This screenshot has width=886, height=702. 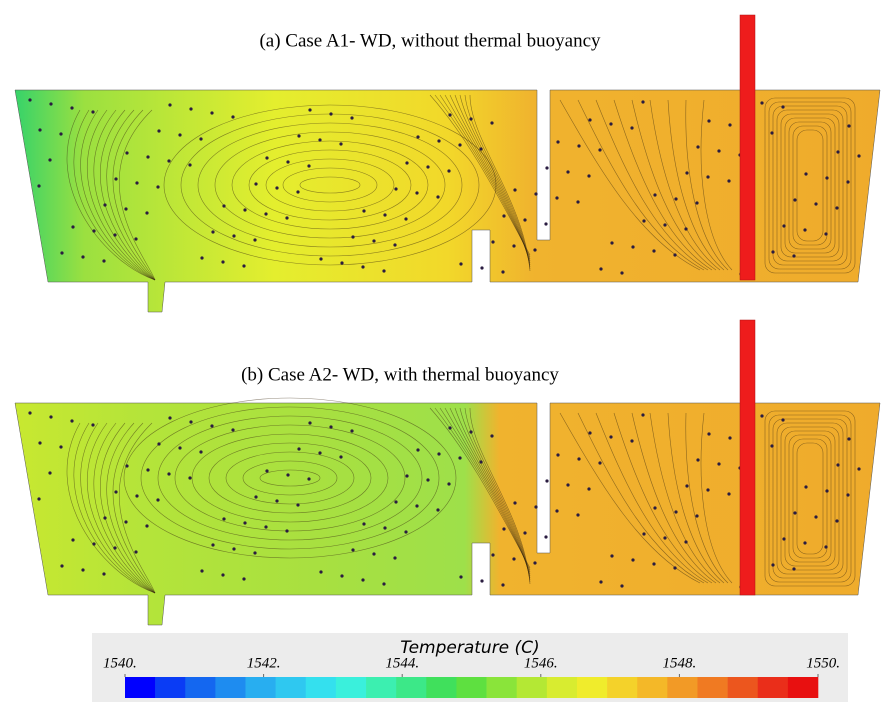 What do you see at coordinates (400, 374) in the screenshot?
I see `panel-title: (b) Case A2- WD, with thermal buoyancy` at bounding box center [400, 374].